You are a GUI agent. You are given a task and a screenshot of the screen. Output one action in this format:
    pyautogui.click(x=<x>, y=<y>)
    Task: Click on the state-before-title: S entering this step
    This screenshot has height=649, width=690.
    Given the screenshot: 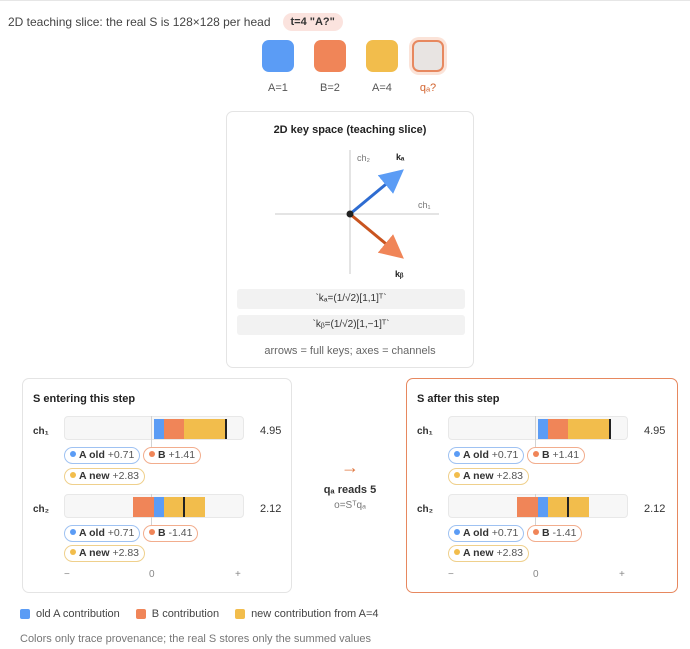 What is the action you would take?
    pyautogui.click(x=84, y=399)
    